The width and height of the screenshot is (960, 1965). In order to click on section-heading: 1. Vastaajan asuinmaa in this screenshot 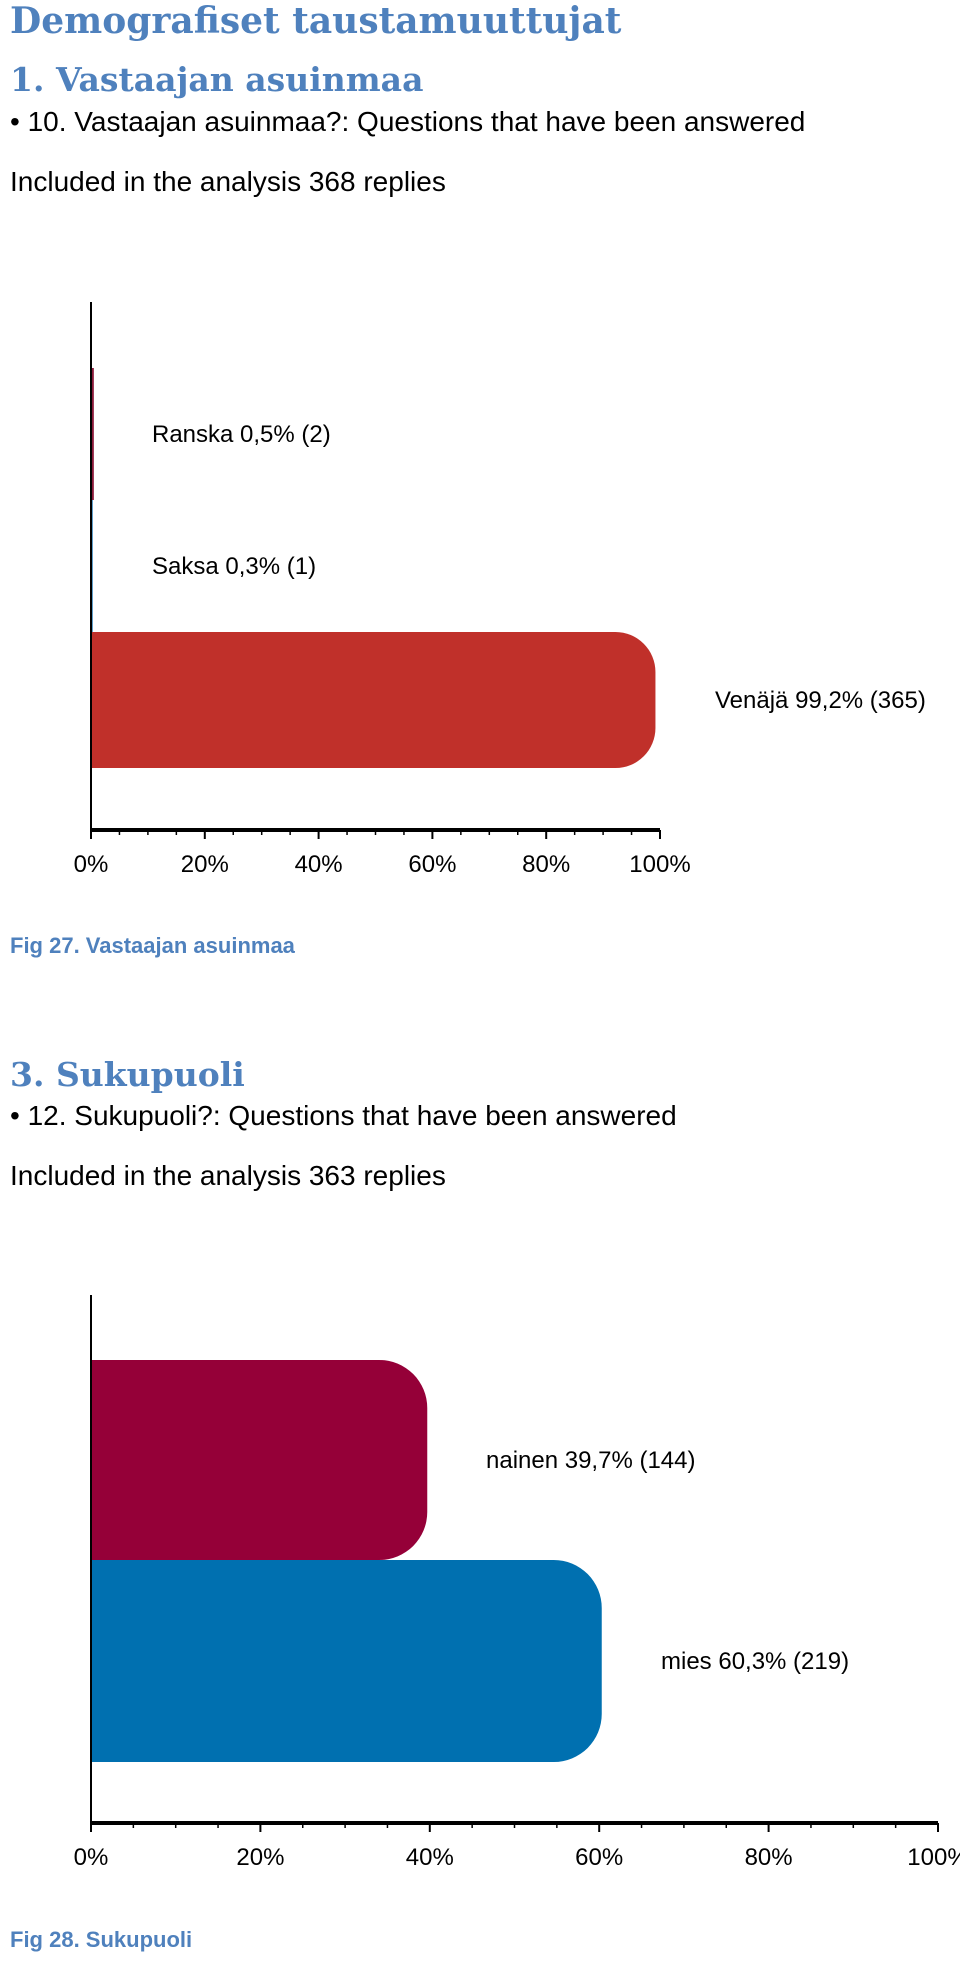, I will do `click(217, 79)`.